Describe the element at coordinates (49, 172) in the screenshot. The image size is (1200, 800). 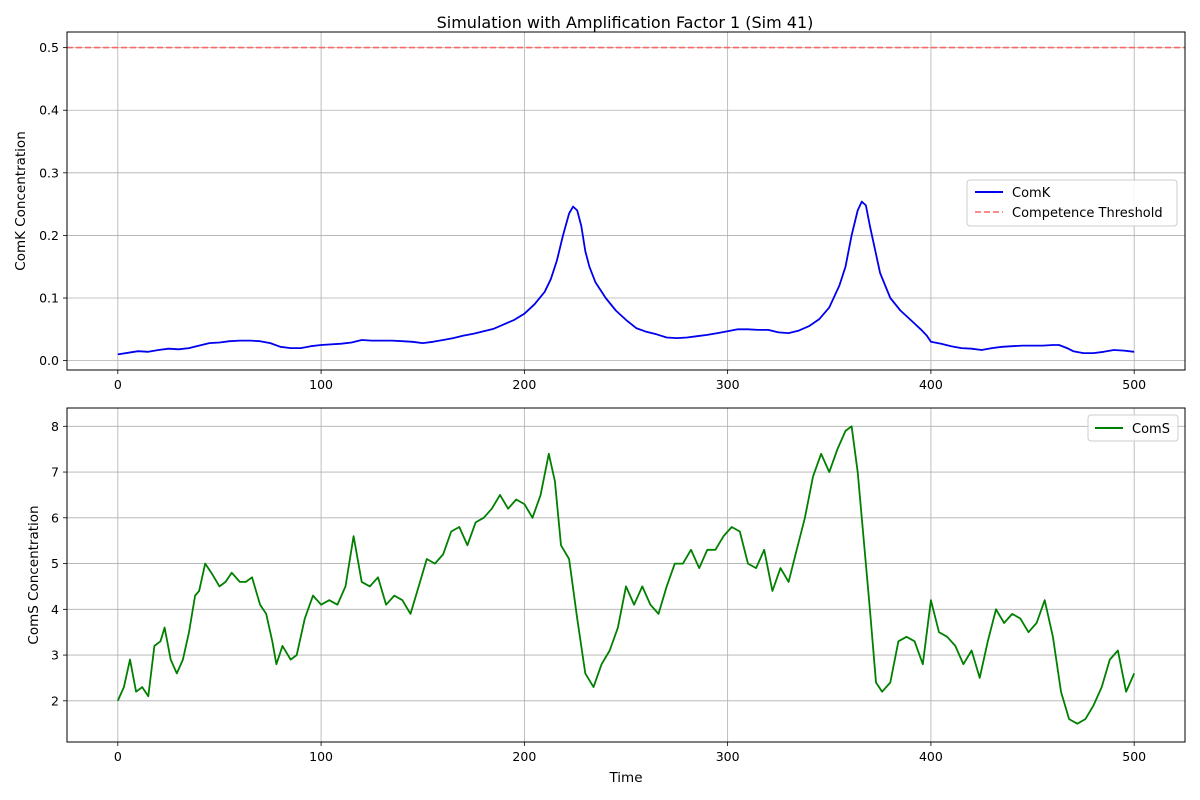
I see `comk-y-tick-label: 0.3` at that location.